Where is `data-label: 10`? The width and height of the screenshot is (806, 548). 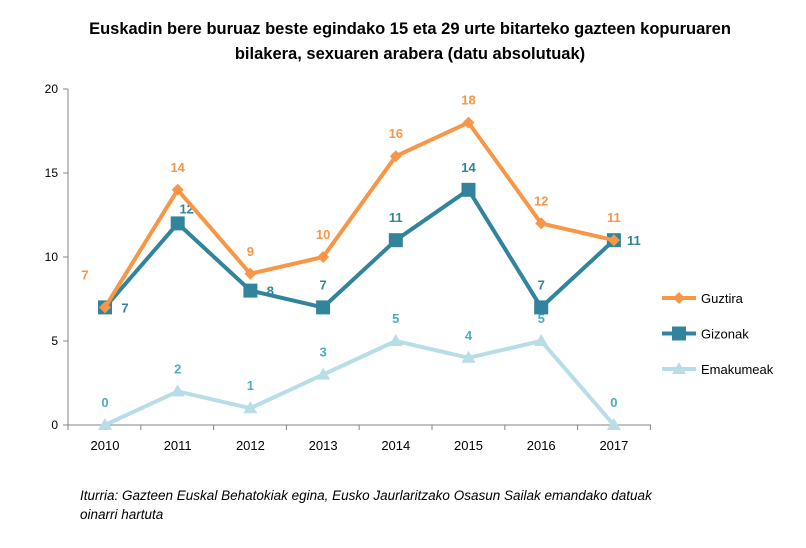 data-label: 10 is located at coordinates (323, 234).